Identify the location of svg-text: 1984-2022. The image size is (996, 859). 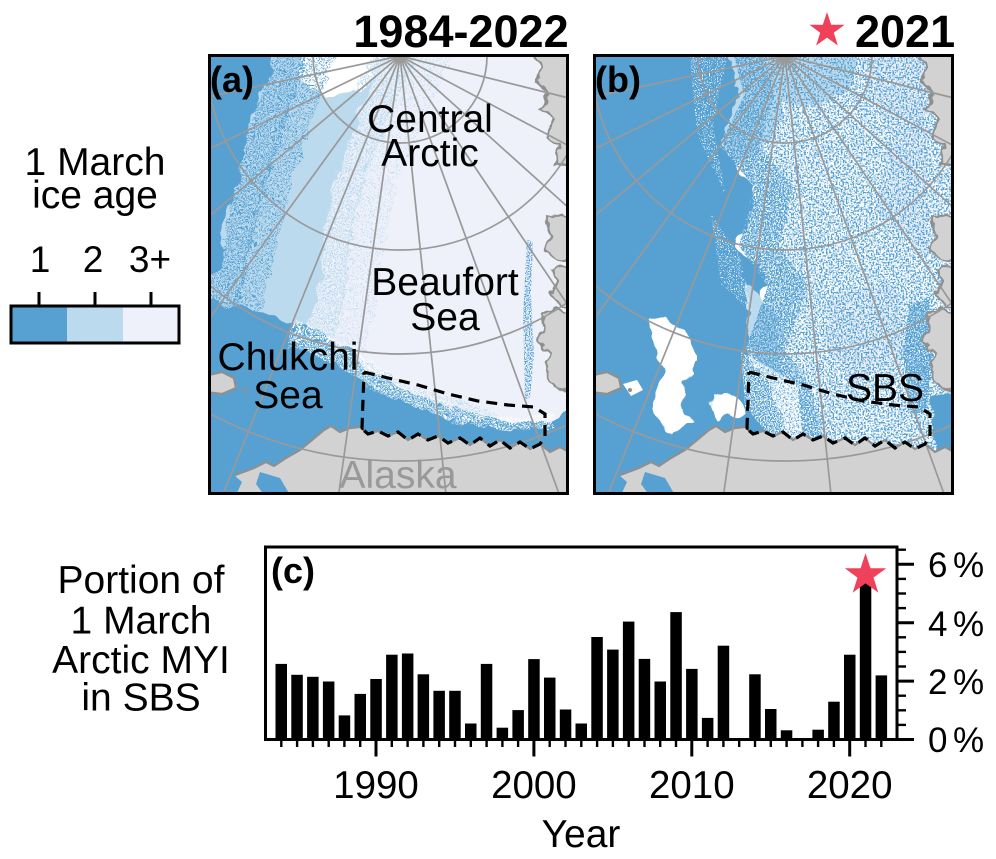
(460, 31).